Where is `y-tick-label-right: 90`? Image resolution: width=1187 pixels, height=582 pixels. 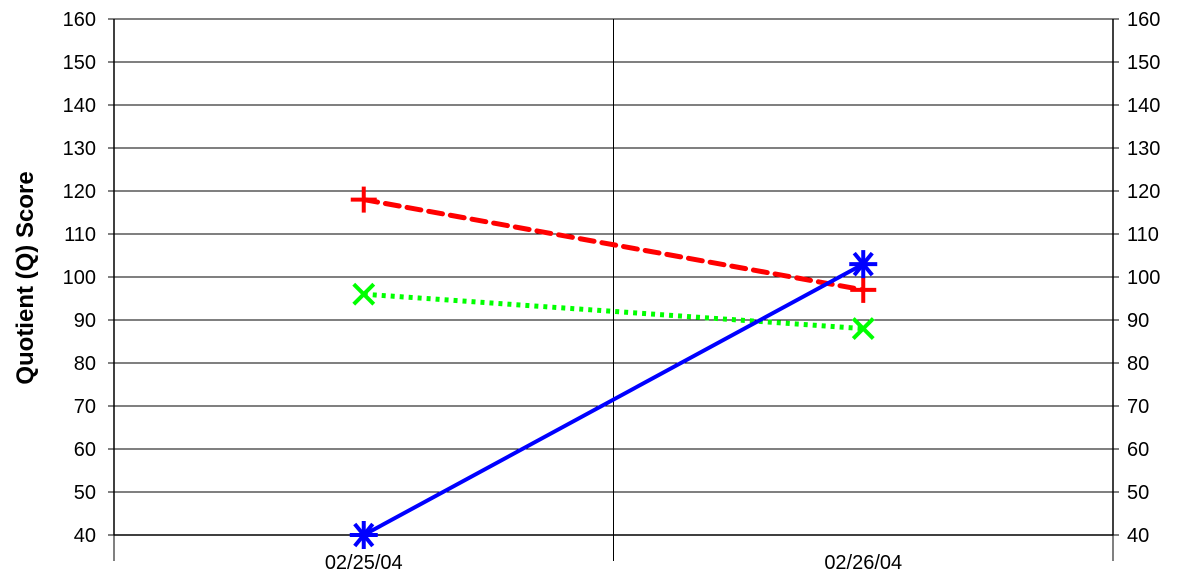
y-tick-label-right: 90 is located at coordinates (1138, 321).